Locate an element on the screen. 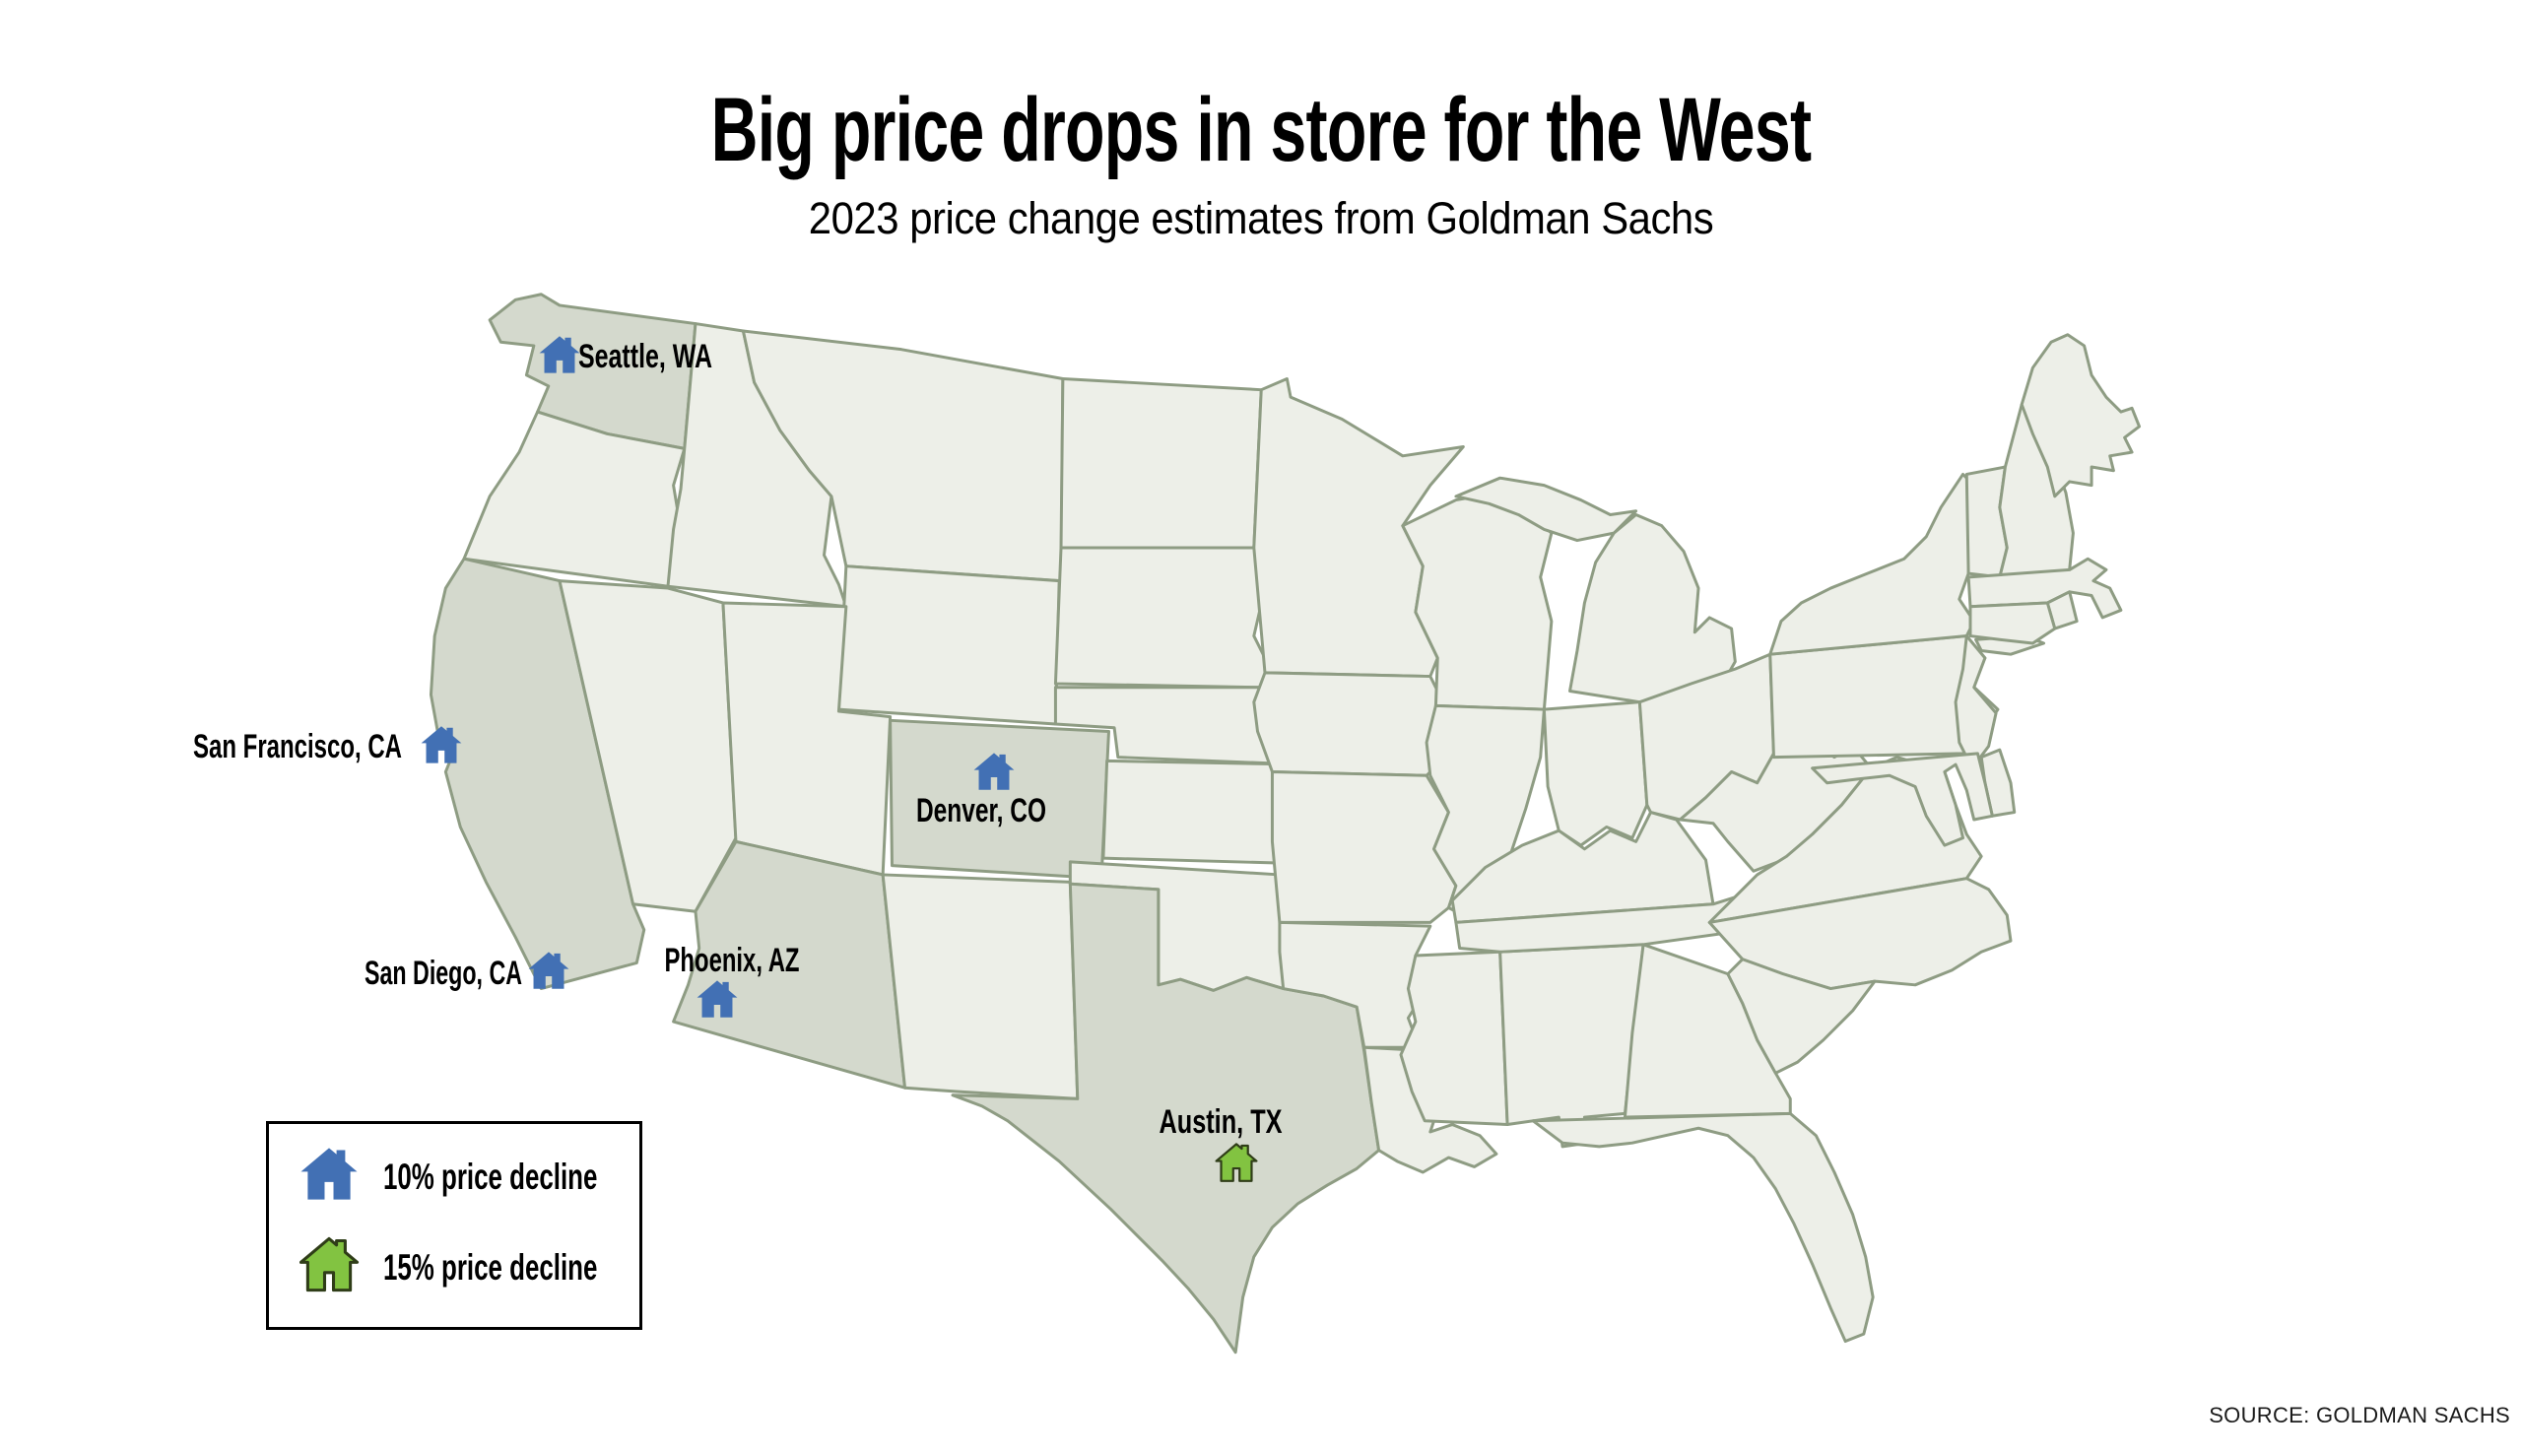  state-iowa is located at coordinates (1353, 724).